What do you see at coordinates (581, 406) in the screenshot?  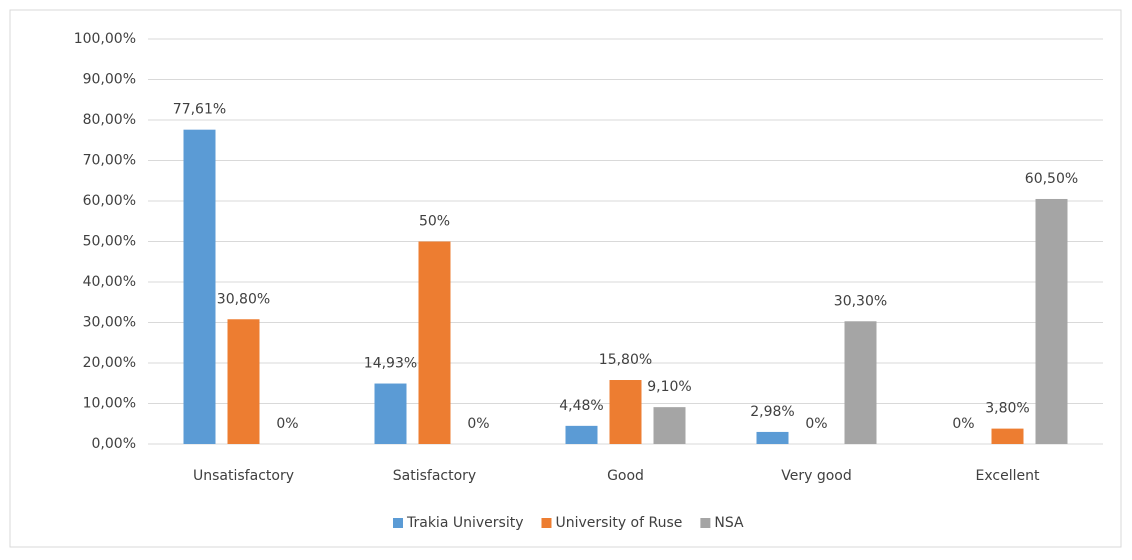 I see `data-label: 4,48%` at bounding box center [581, 406].